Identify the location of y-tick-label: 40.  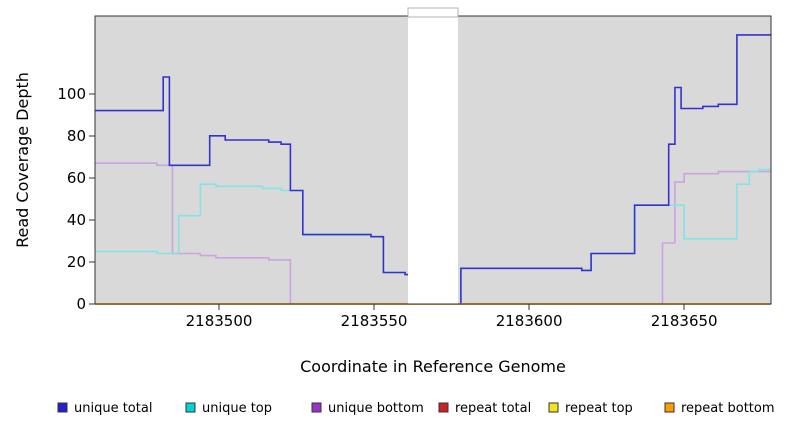
(76, 220).